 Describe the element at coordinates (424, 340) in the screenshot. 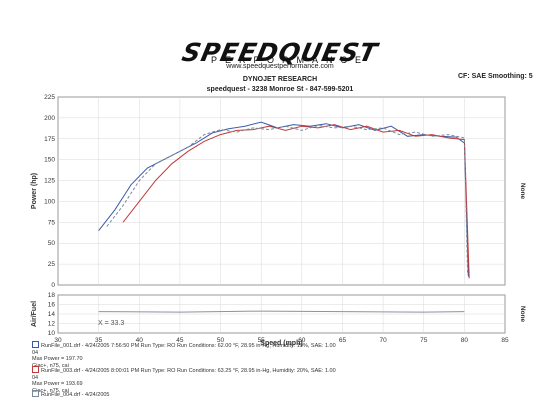

I see `xtick-label: 75` at that location.